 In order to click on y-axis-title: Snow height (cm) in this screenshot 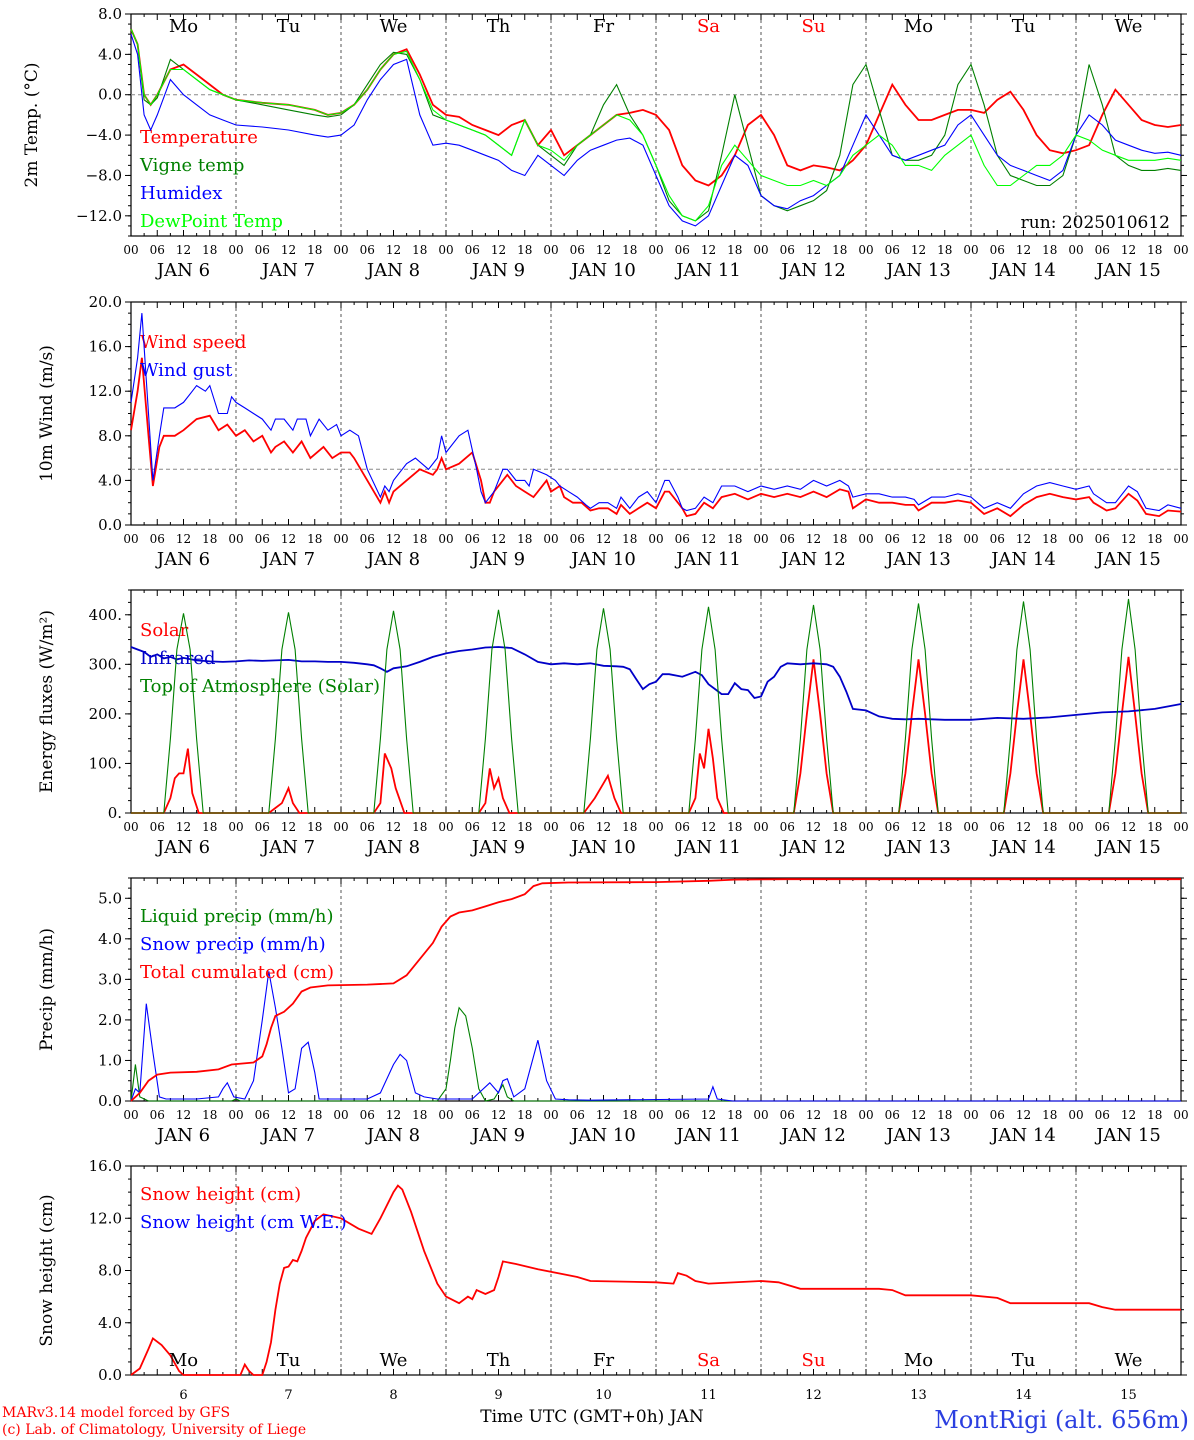, I will do `click(47, 1270)`.